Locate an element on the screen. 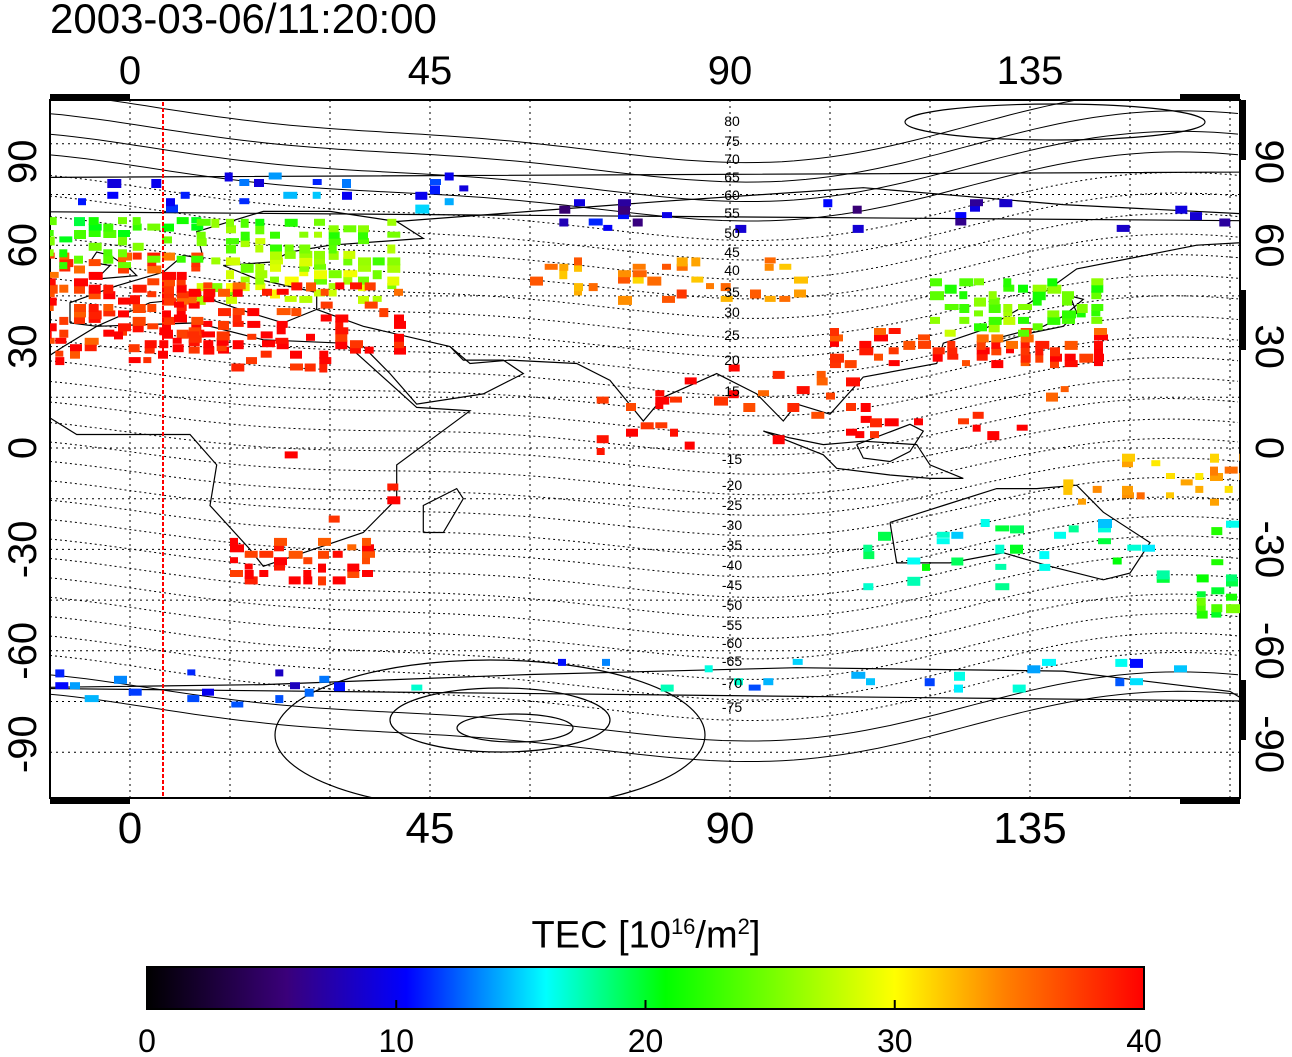  left-lat-label: 60 is located at coordinates (23, 245).